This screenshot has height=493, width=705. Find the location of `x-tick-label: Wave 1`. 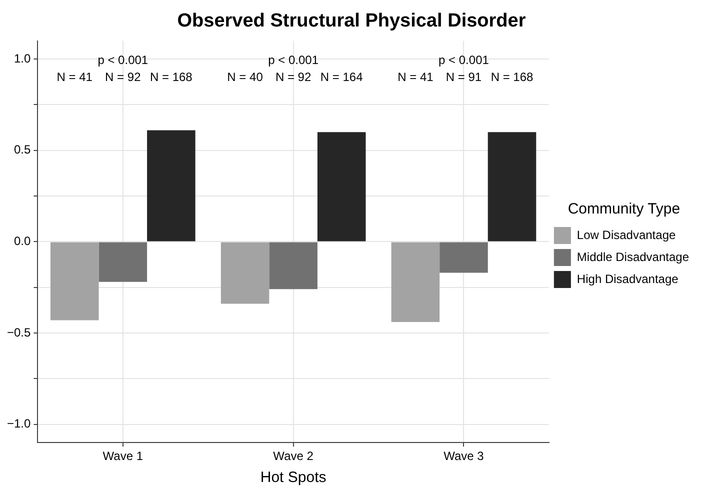

x-tick-label: Wave 1 is located at coordinates (123, 456).